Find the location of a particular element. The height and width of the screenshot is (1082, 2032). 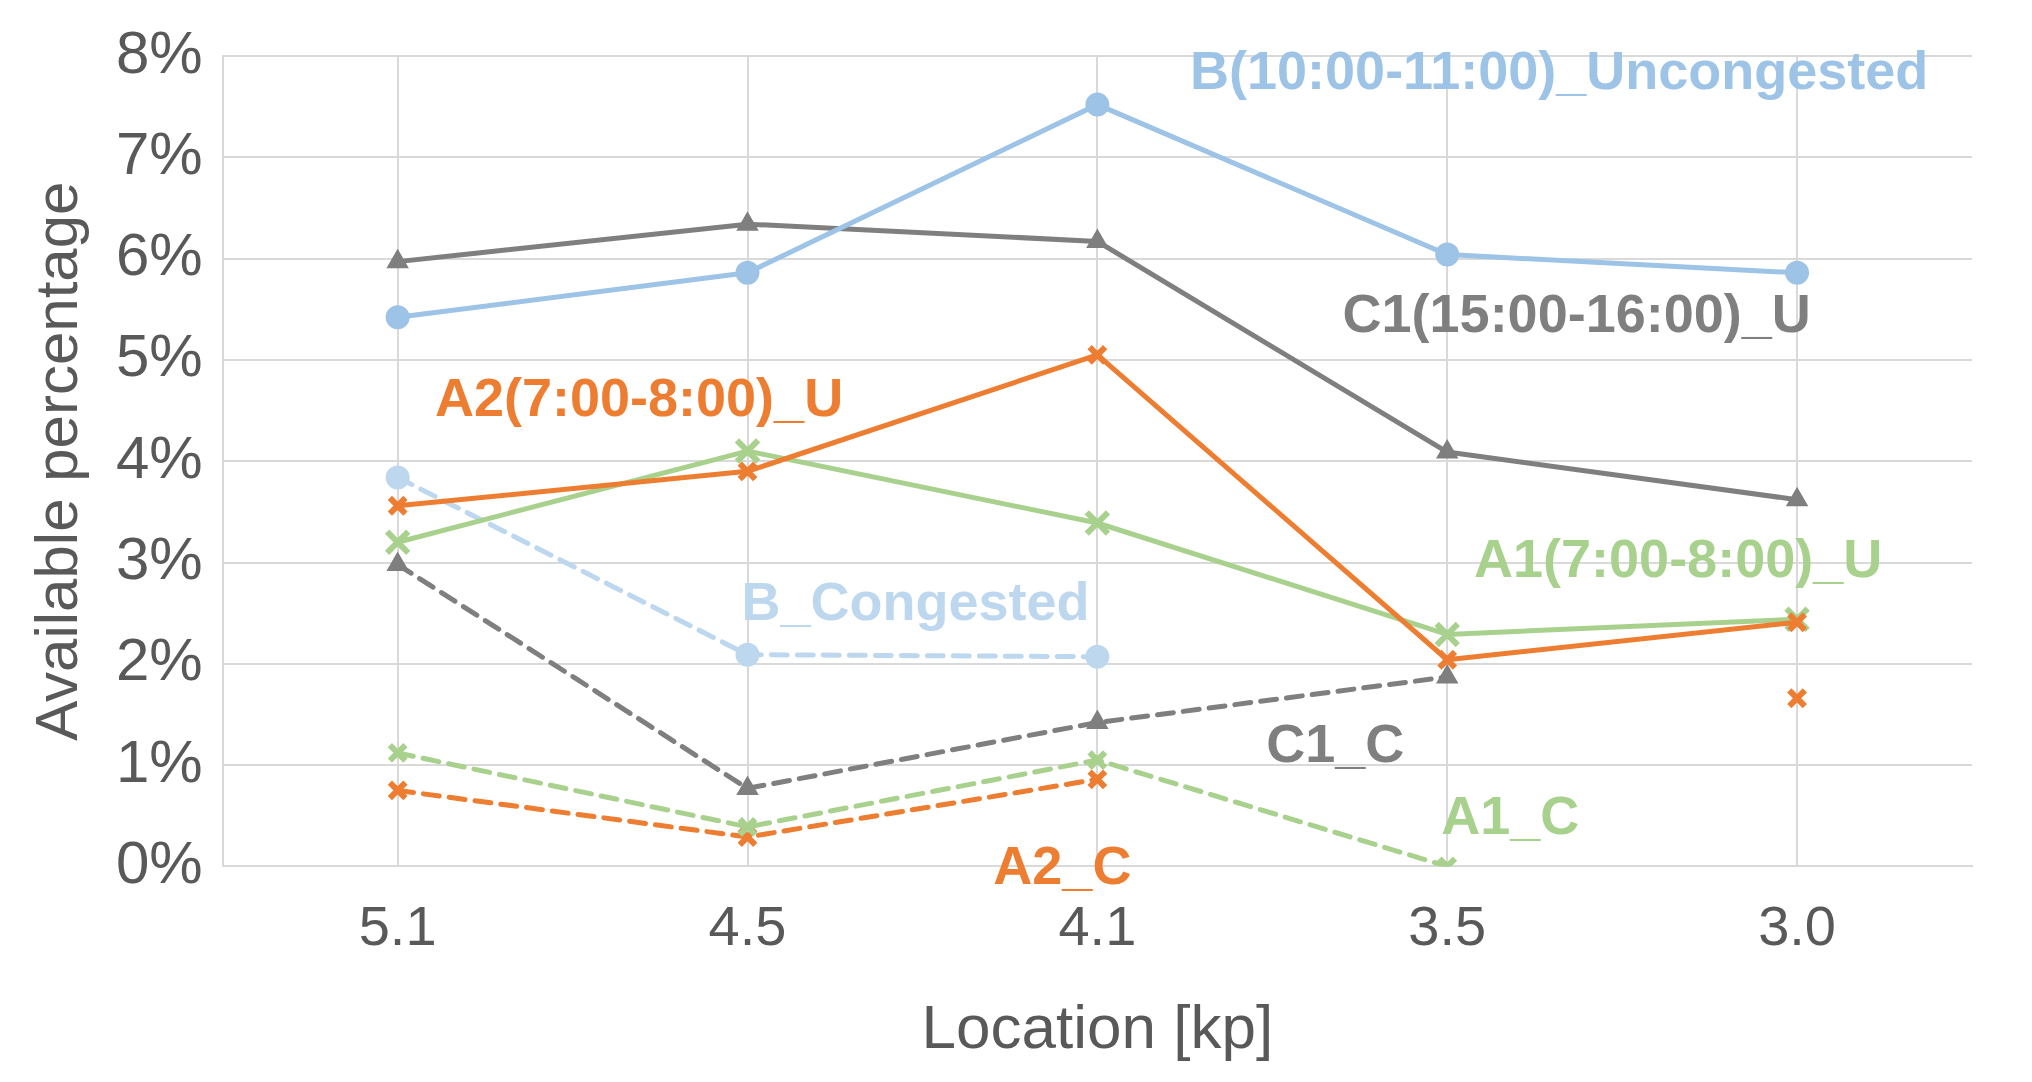

x-tick-label: 3.5 is located at coordinates (1447, 926).